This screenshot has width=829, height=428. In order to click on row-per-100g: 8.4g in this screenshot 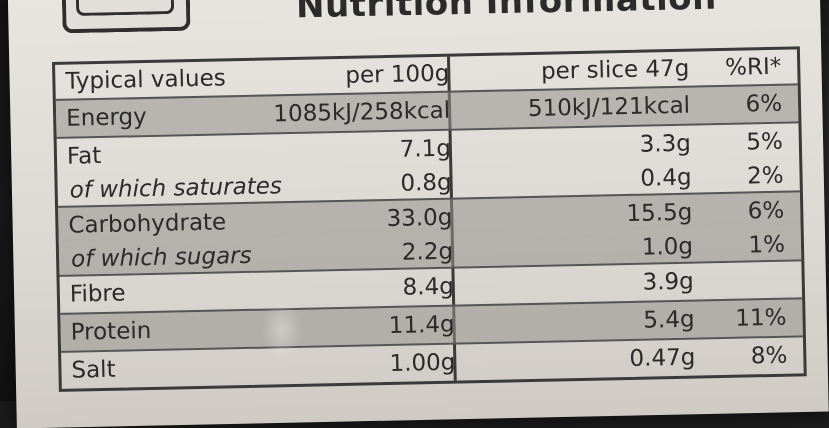, I will do `click(428, 287)`.